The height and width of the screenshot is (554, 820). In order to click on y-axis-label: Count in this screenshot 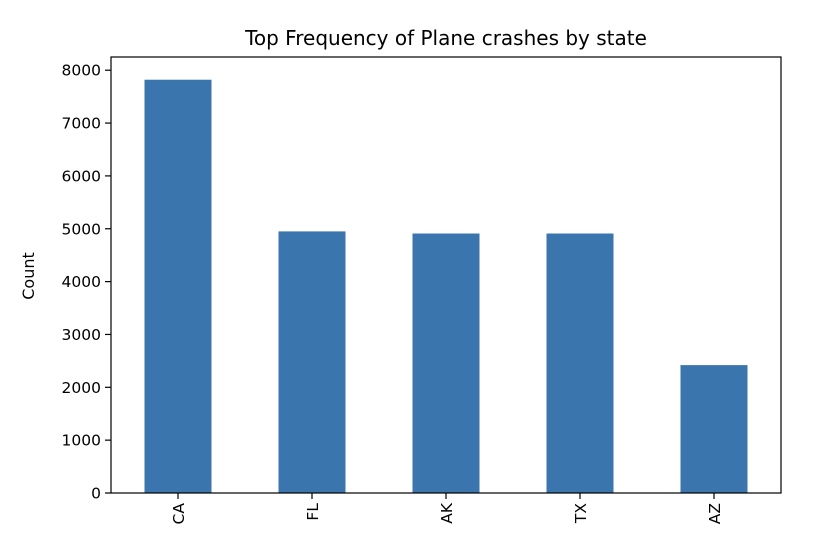, I will do `click(28, 276)`.